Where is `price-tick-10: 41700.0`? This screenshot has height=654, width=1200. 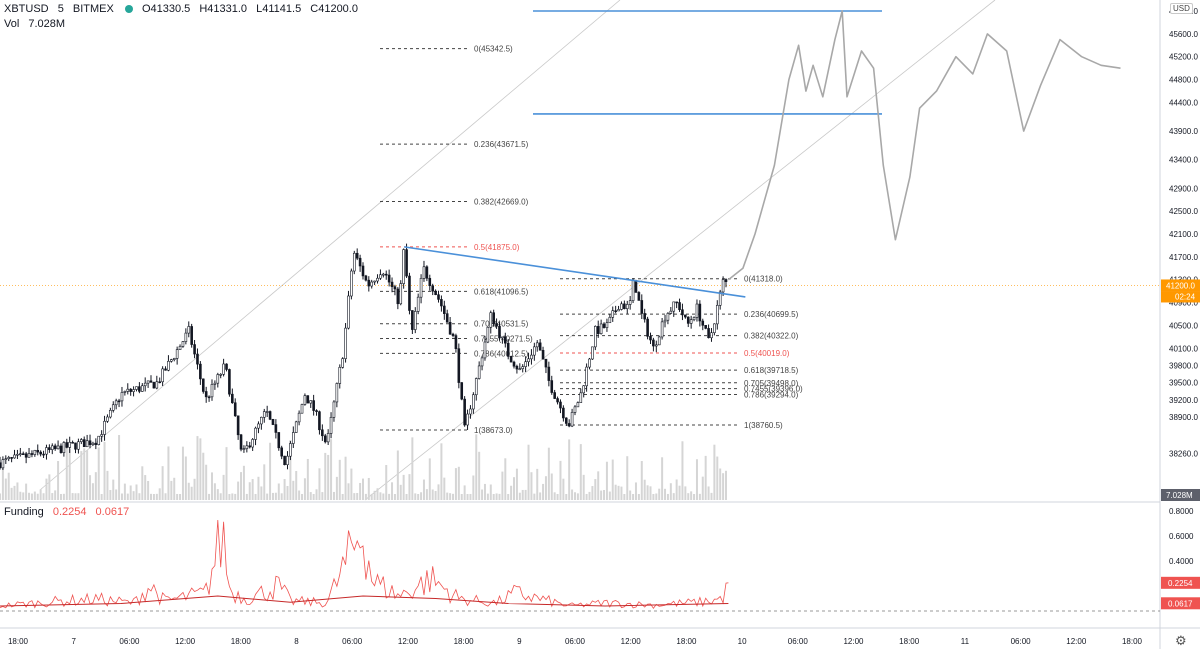 price-tick-10: 41700.0 is located at coordinates (1183, 257).